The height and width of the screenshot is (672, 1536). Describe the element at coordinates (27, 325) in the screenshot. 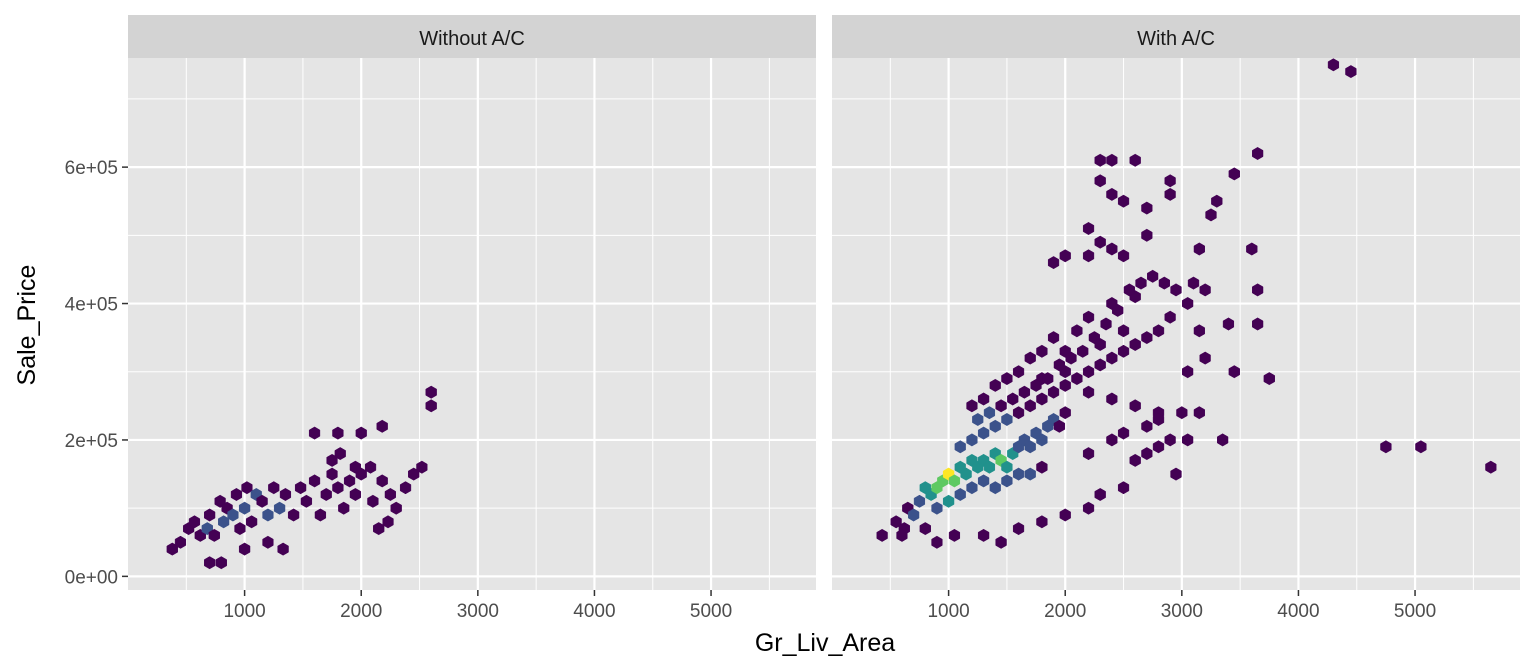

I see `y-axis-title: Sale_Price` at that location.